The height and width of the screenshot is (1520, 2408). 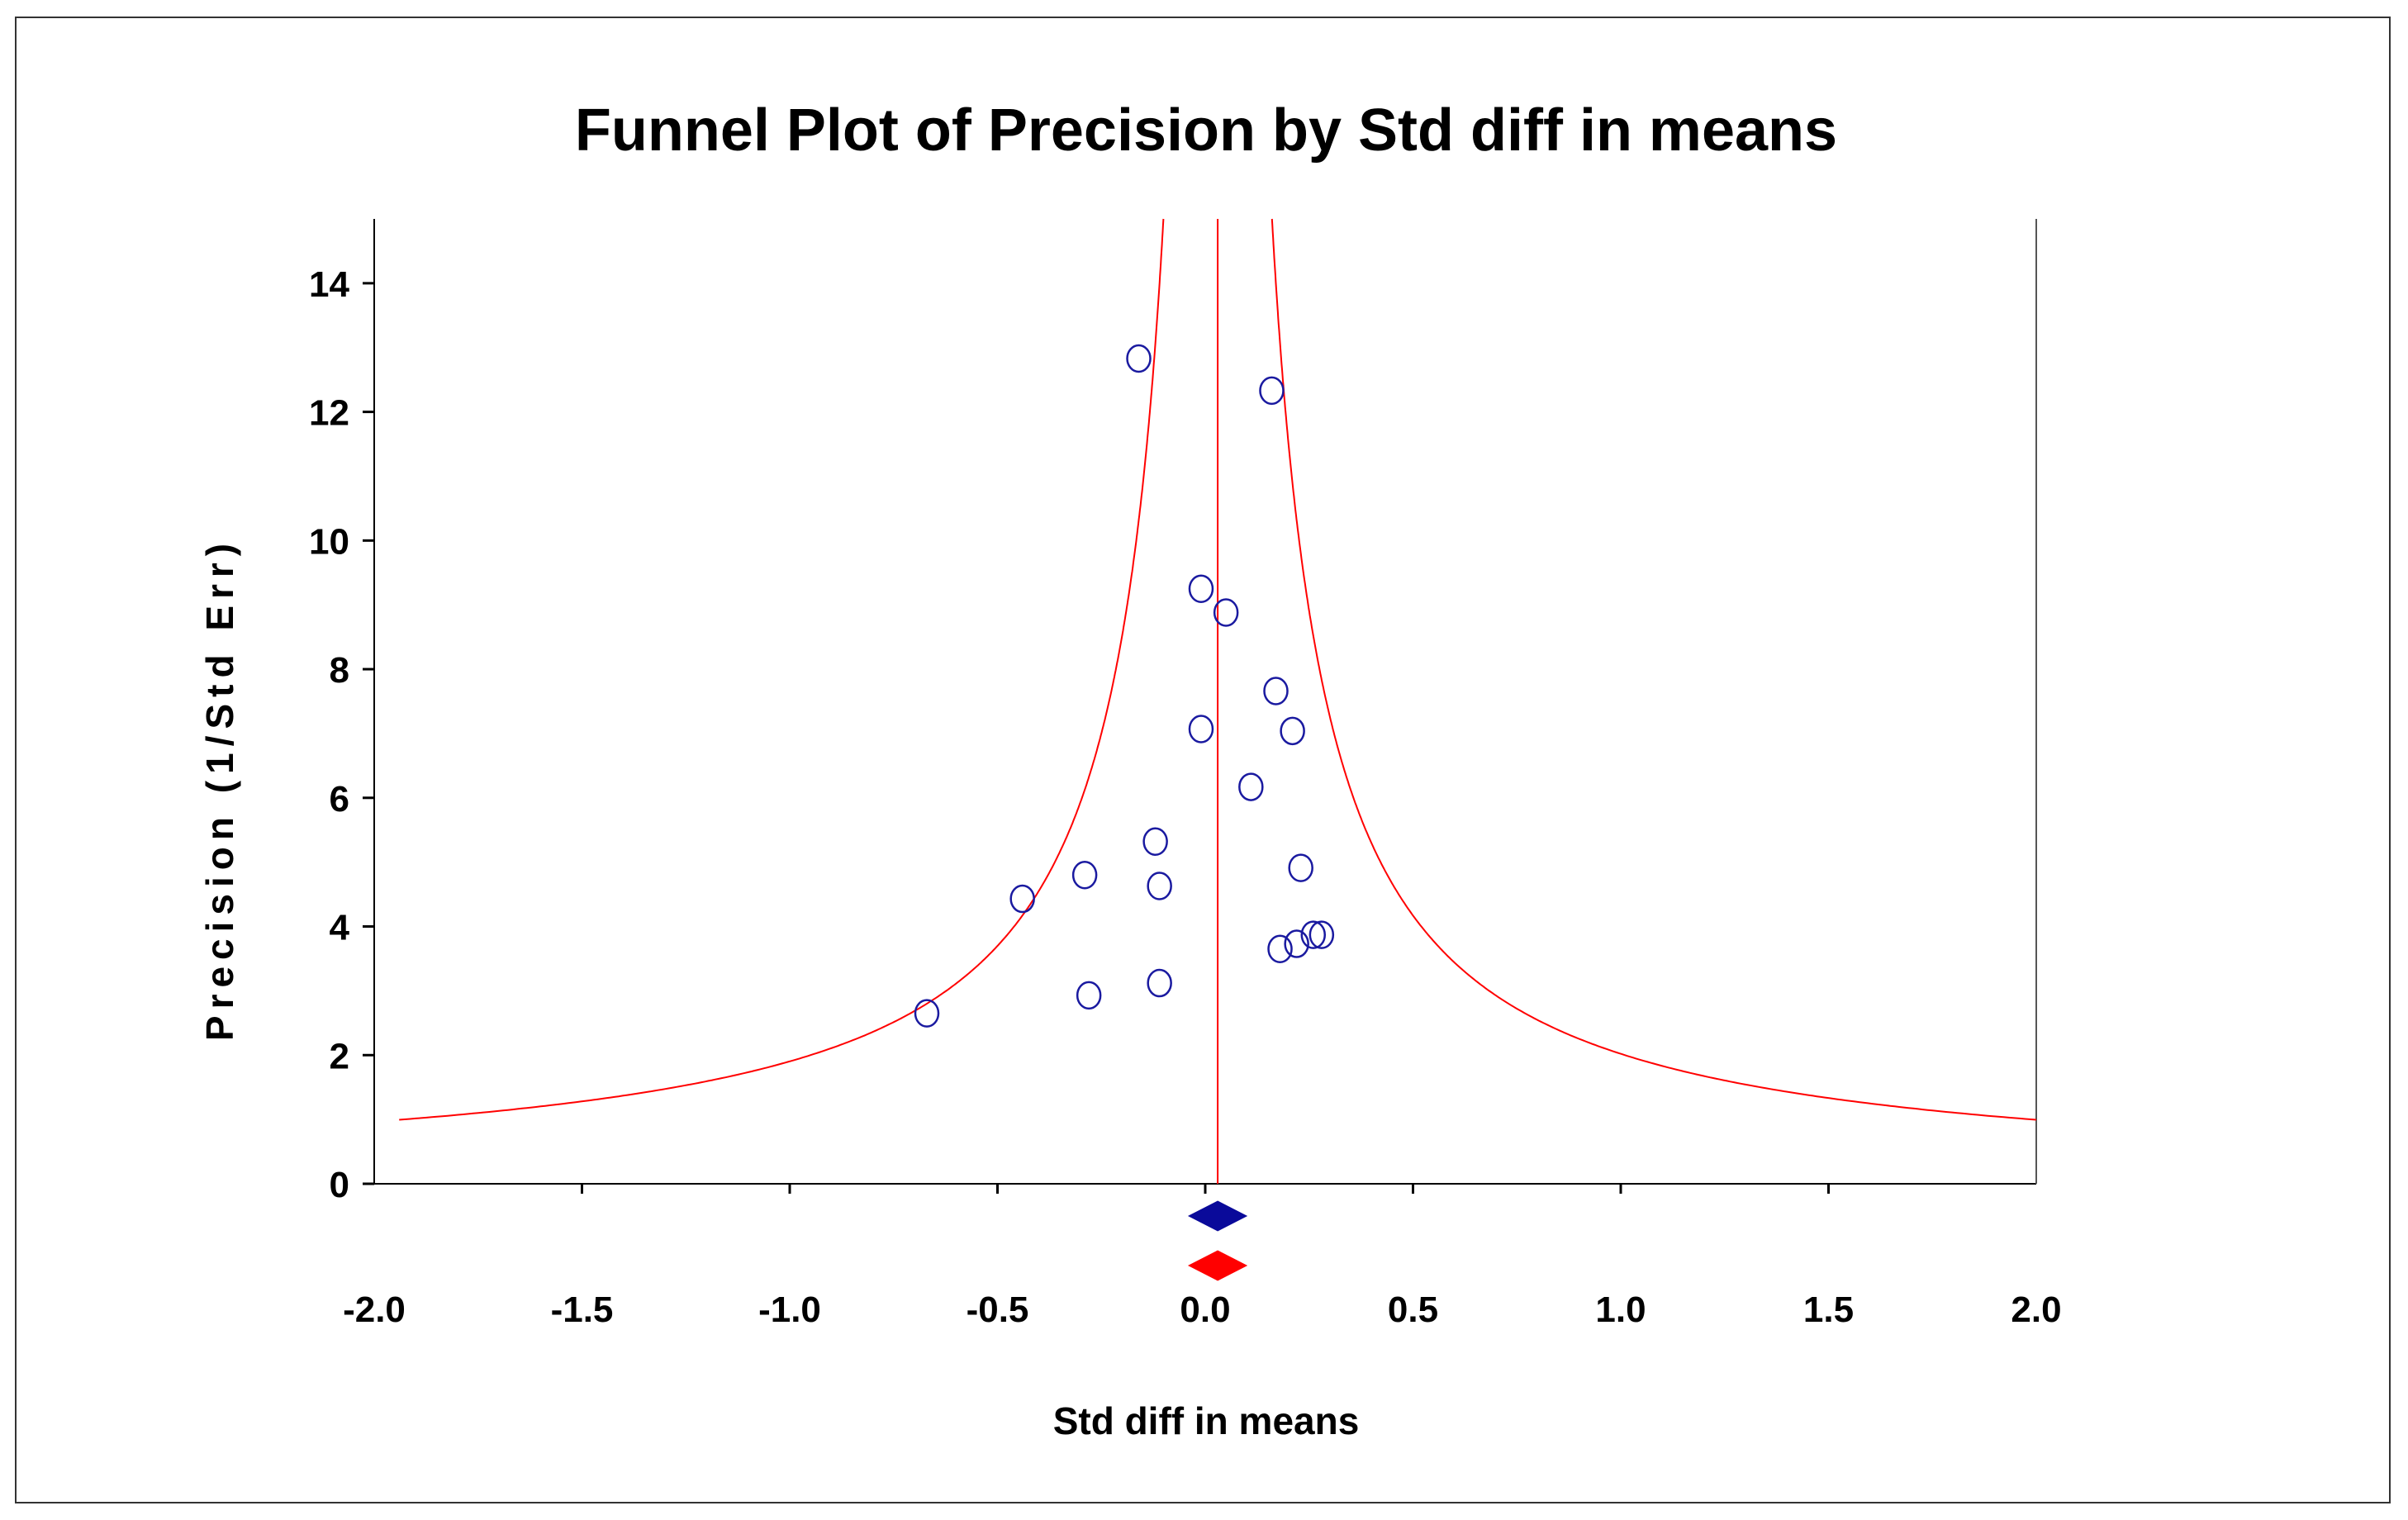 I want to click on observed-effect-diamond, so click(x=1218, y=1216).